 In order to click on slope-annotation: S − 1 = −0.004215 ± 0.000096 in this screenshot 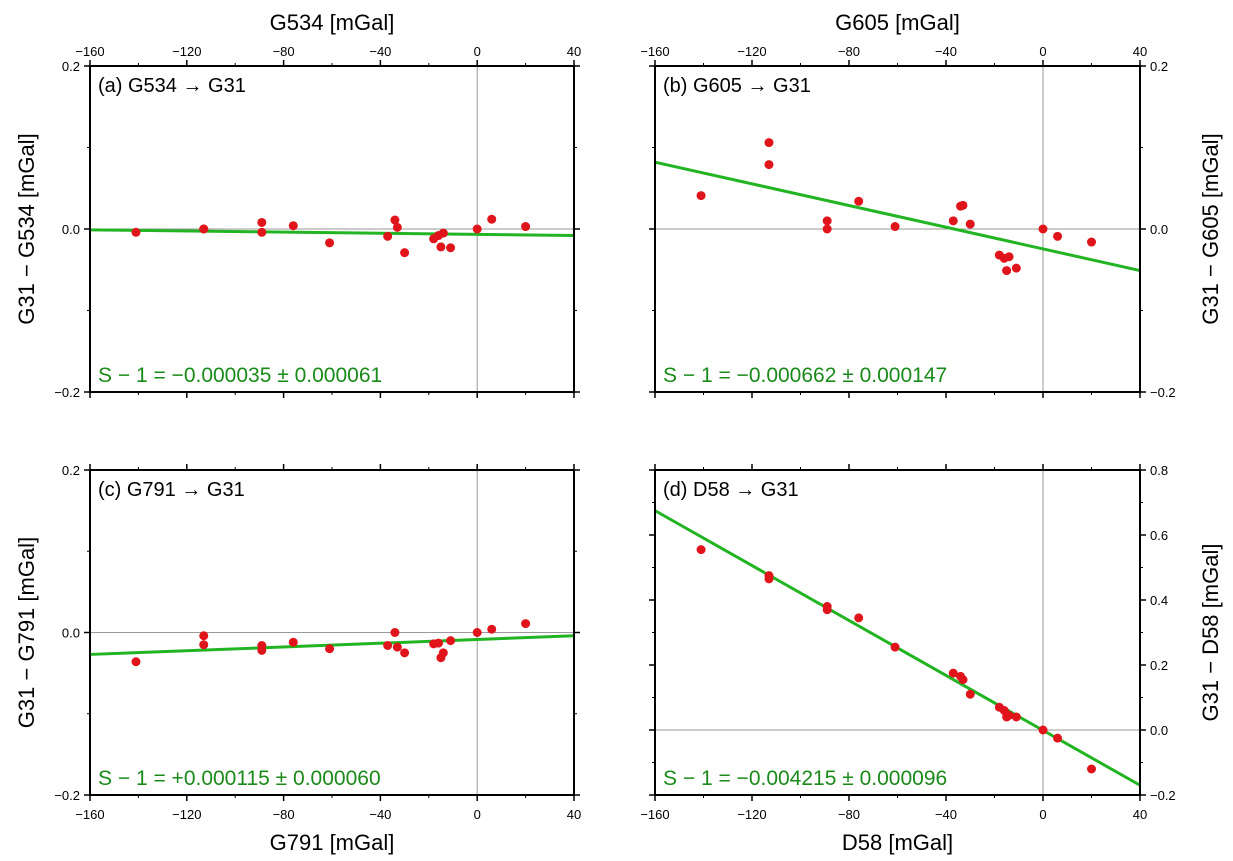, I will do `click(805, 778)`.